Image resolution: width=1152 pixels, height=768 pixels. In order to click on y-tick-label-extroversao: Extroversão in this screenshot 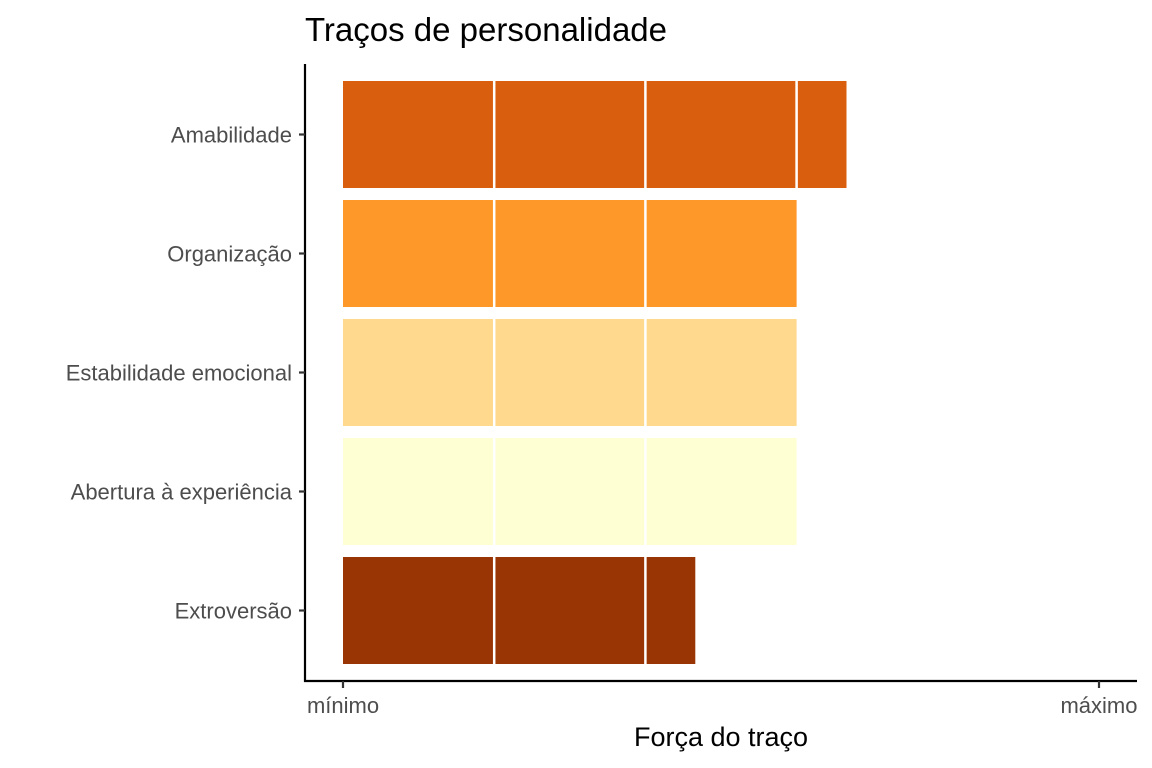, I will do `click(233, 611)`.